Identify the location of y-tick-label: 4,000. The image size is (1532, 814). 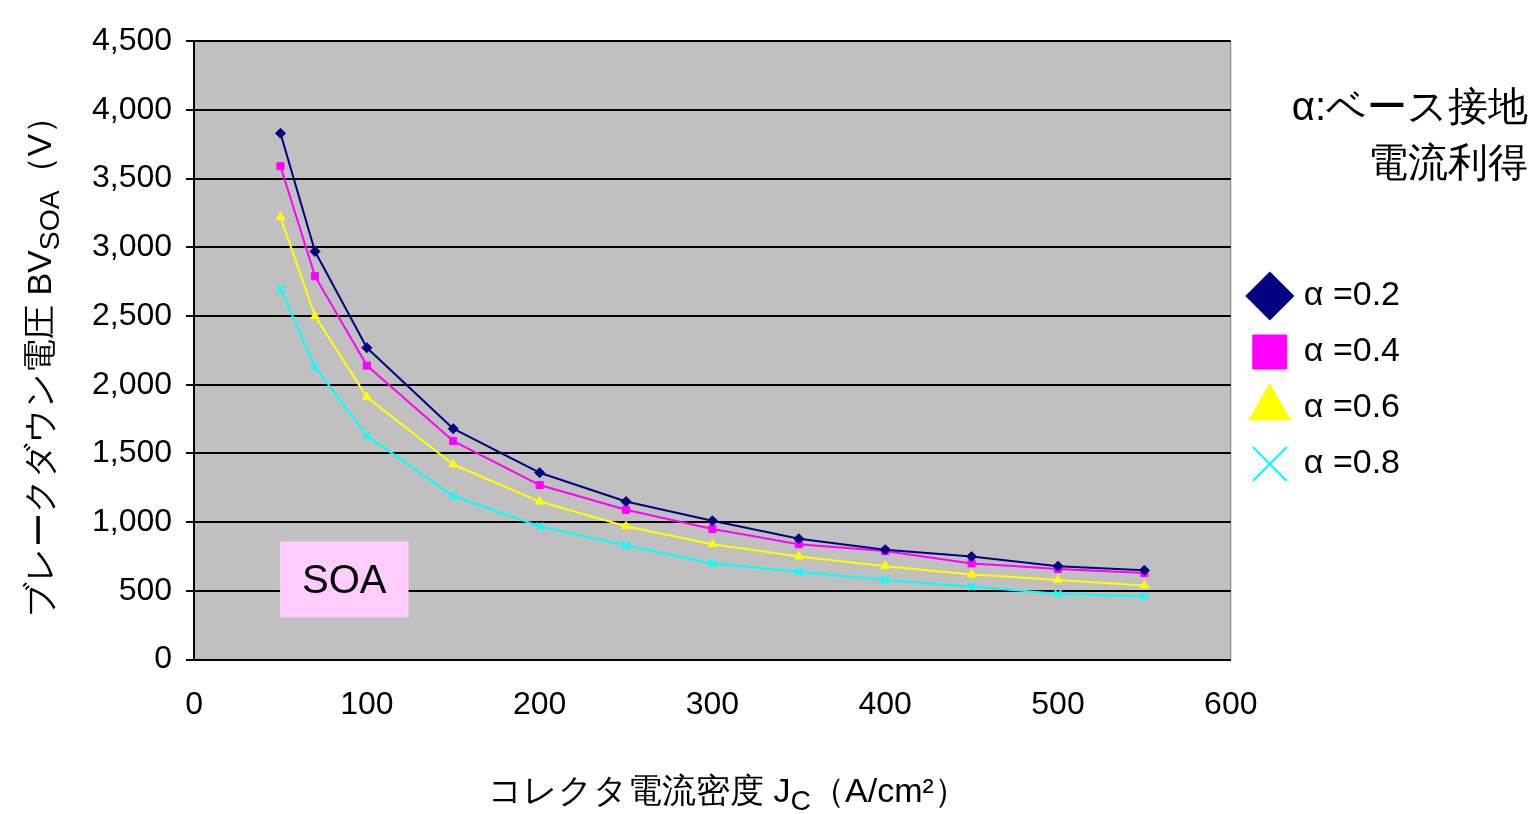
(132, 107).